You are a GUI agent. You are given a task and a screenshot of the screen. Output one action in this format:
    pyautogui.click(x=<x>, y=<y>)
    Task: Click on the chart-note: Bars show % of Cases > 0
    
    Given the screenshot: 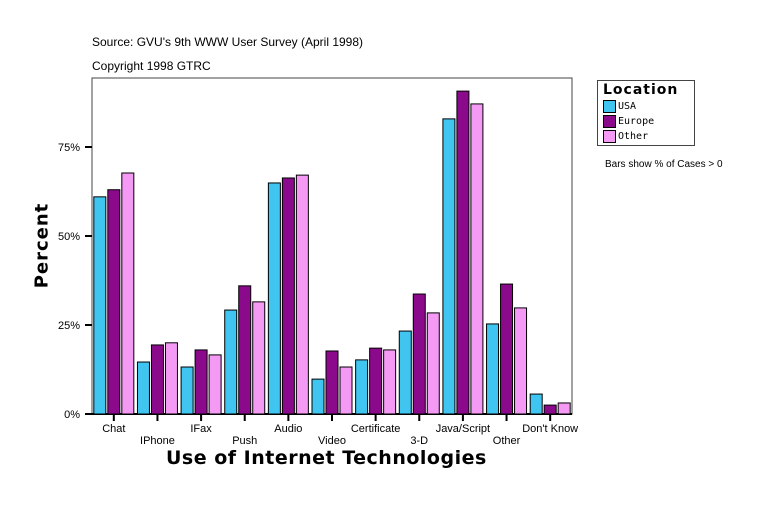 What is the action you would take?
    pyautogui.click(x=664, y=164)
    